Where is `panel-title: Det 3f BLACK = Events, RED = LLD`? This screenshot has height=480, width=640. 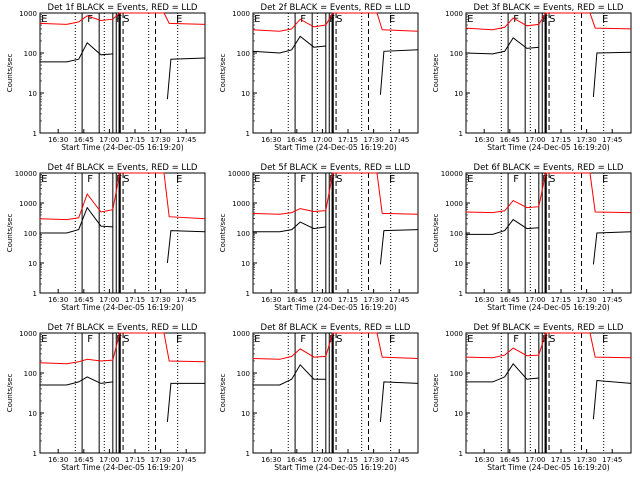
panel-title: Det 3f BLACK = Events, RED = LLD is located at coordinates (549, 8).